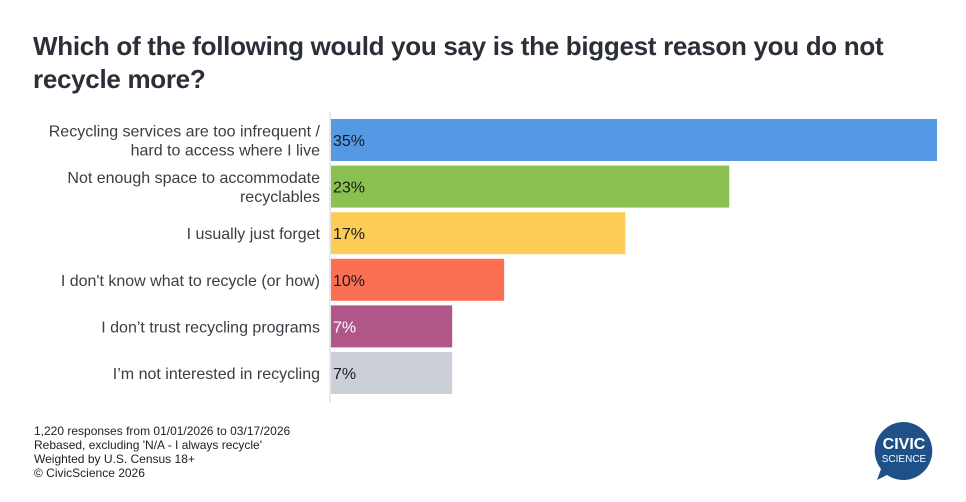 The image size is (966, 502). I want to click on category-label-5: I’m not interested in recycling, so click(216, 374).